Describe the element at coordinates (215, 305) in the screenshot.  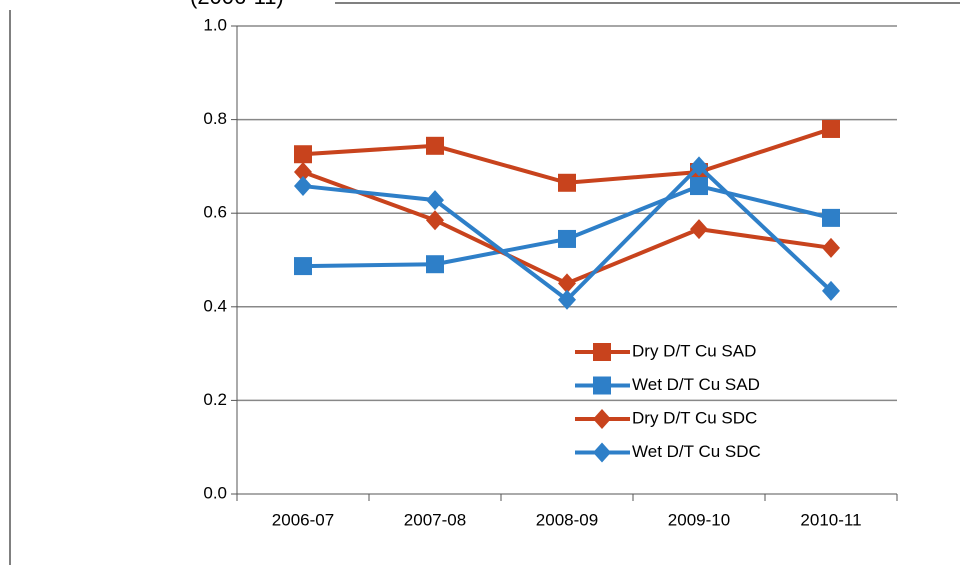
I see `y-tick-label: 0.4` at that location.